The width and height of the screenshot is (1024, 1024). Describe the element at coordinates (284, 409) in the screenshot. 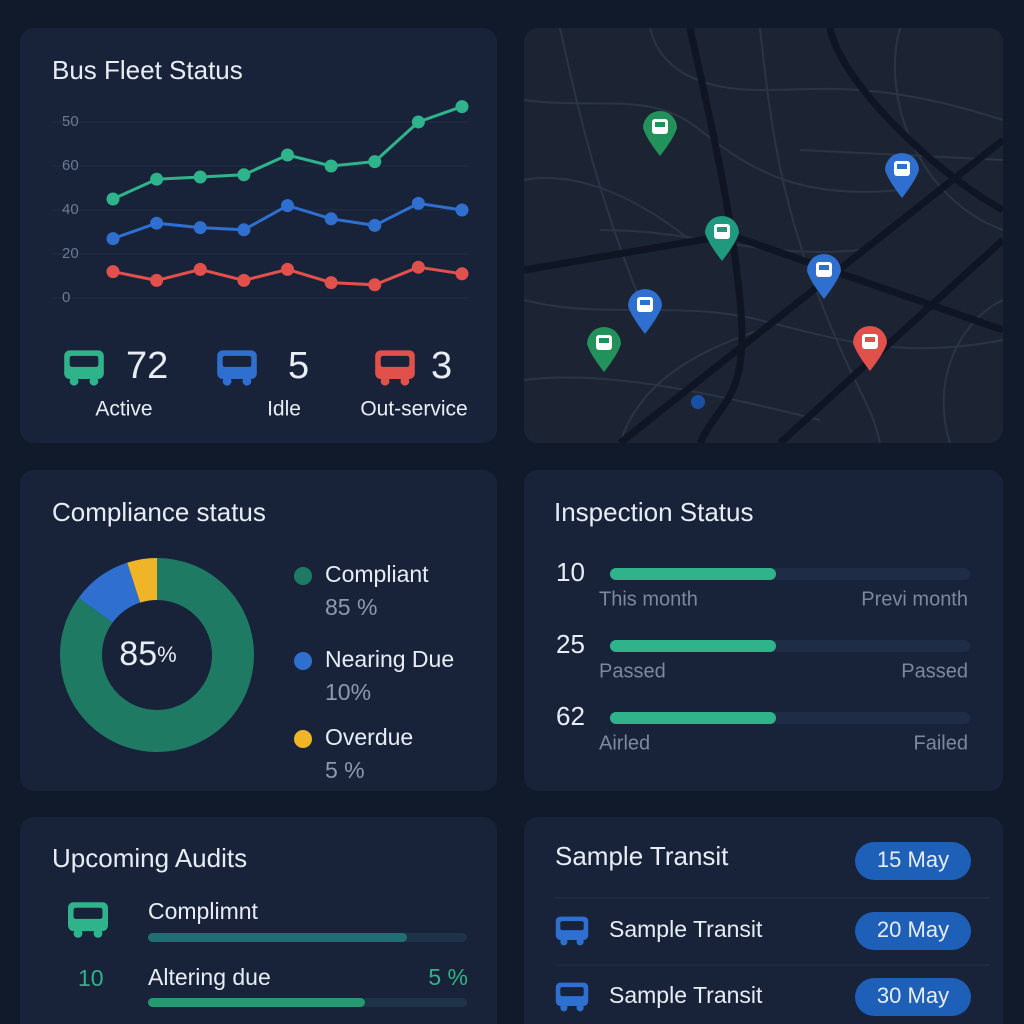

I see `stat-label: Idle` at that location.